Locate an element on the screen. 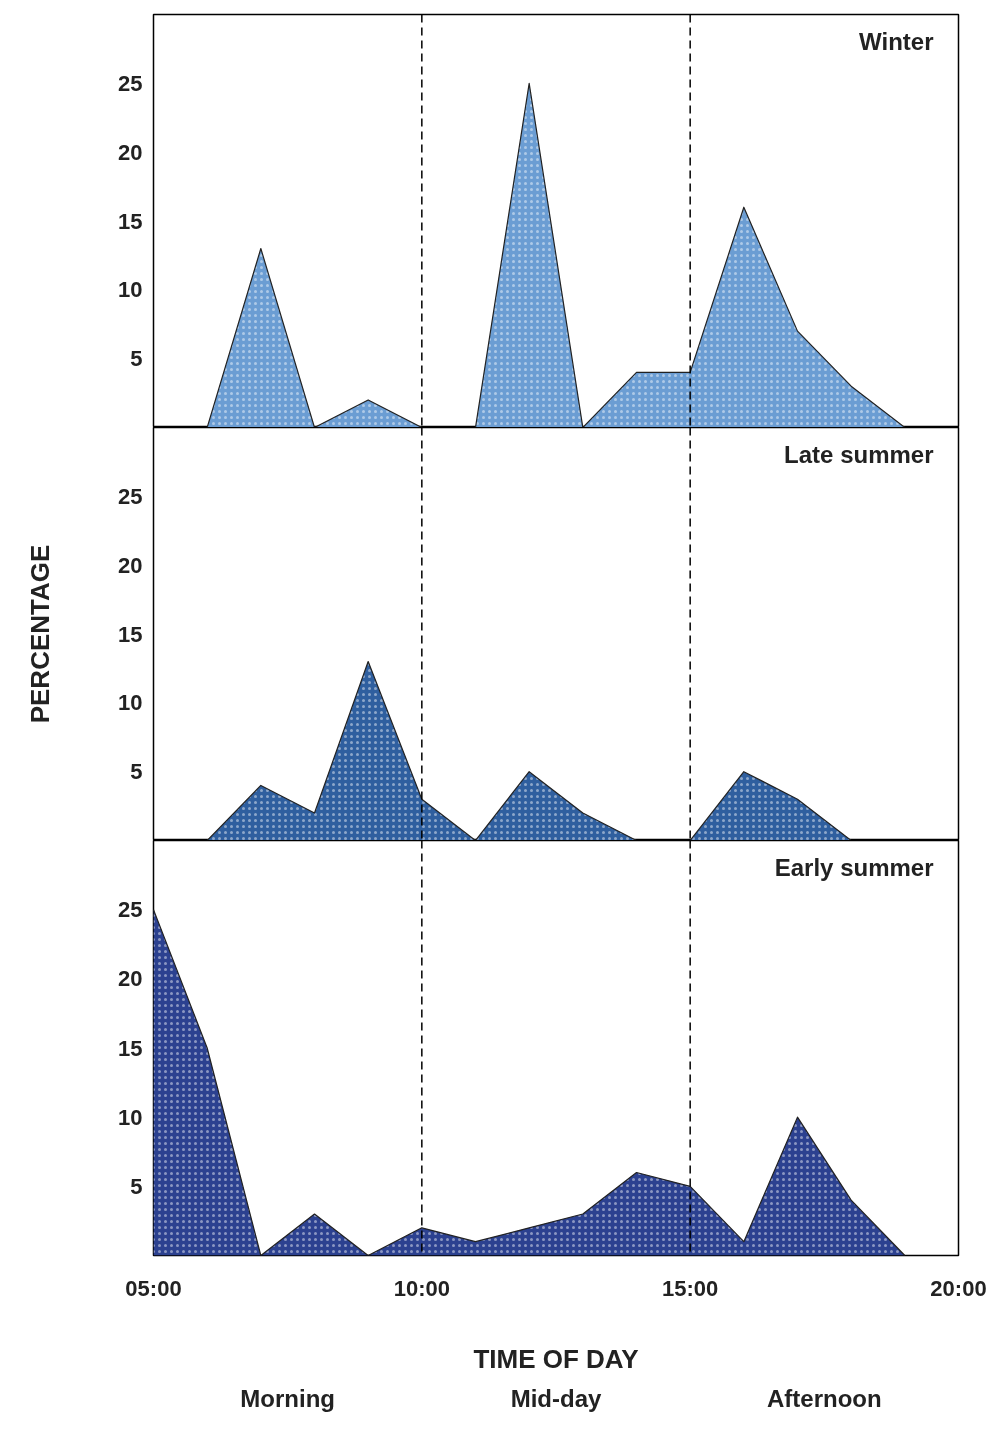  text: Afternoon is located at coordinates (824, 1398).